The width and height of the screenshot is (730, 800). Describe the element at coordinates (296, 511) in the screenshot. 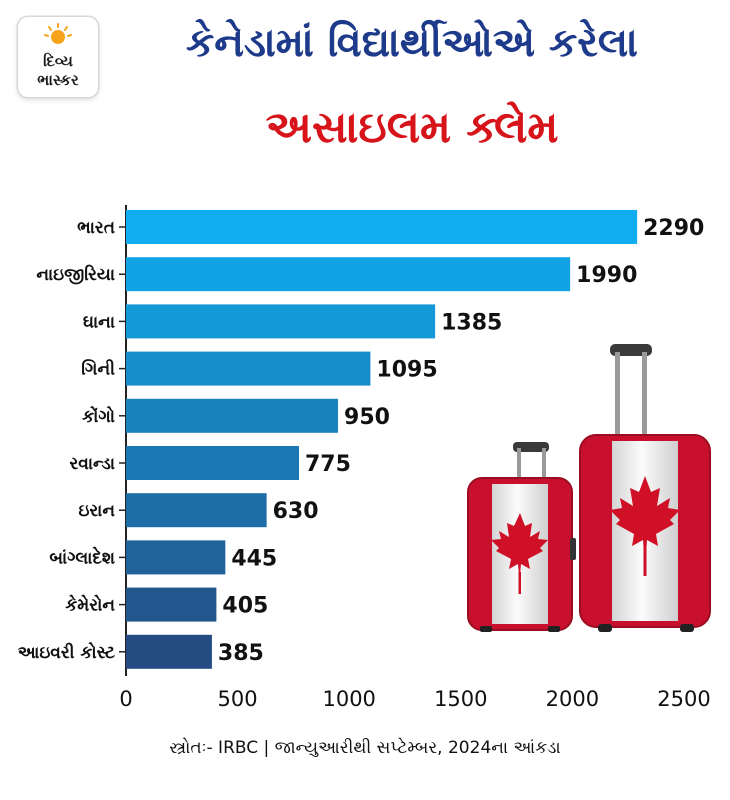

I see `value-label: 630` at that location.